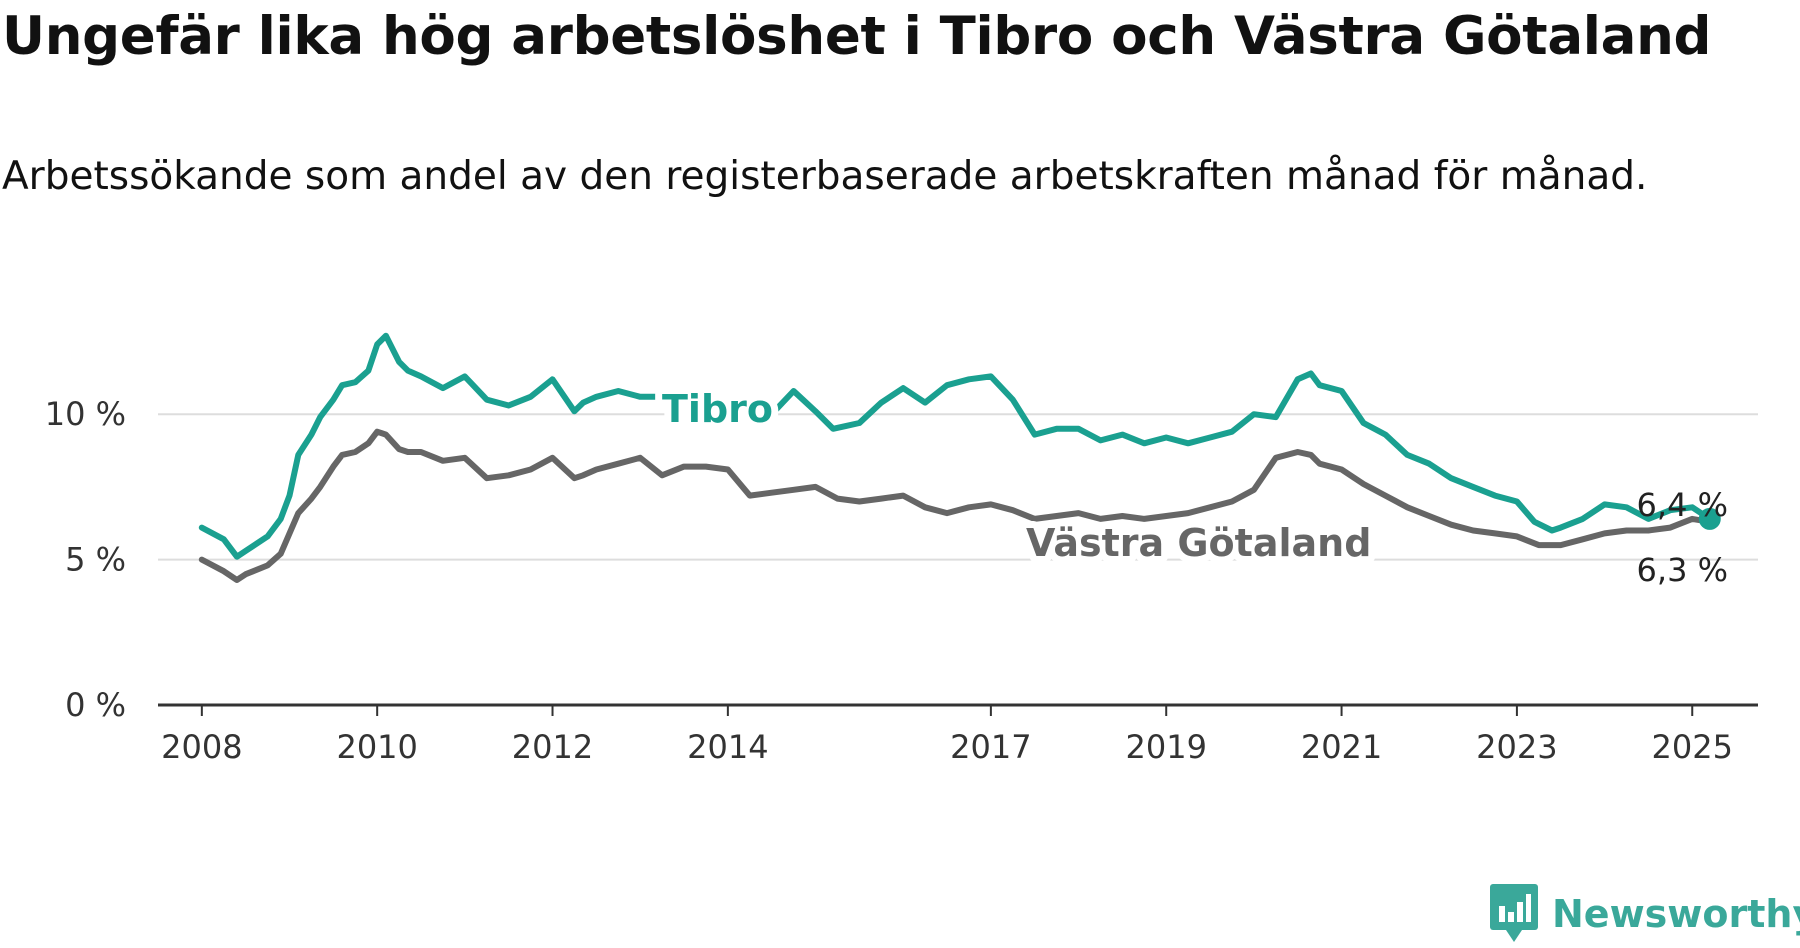  I want to click on x-tick-label: 2021, so click(1341, 747).